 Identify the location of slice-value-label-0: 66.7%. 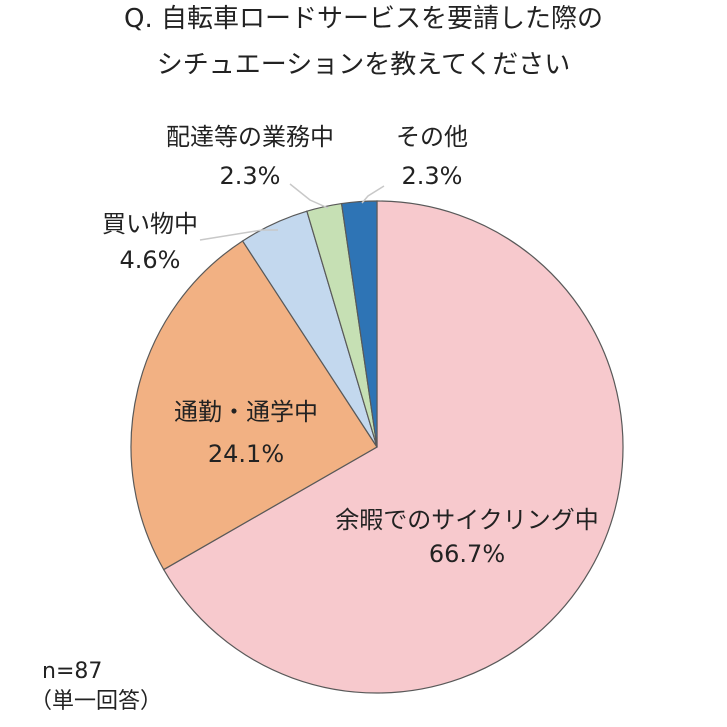
(467, 554).